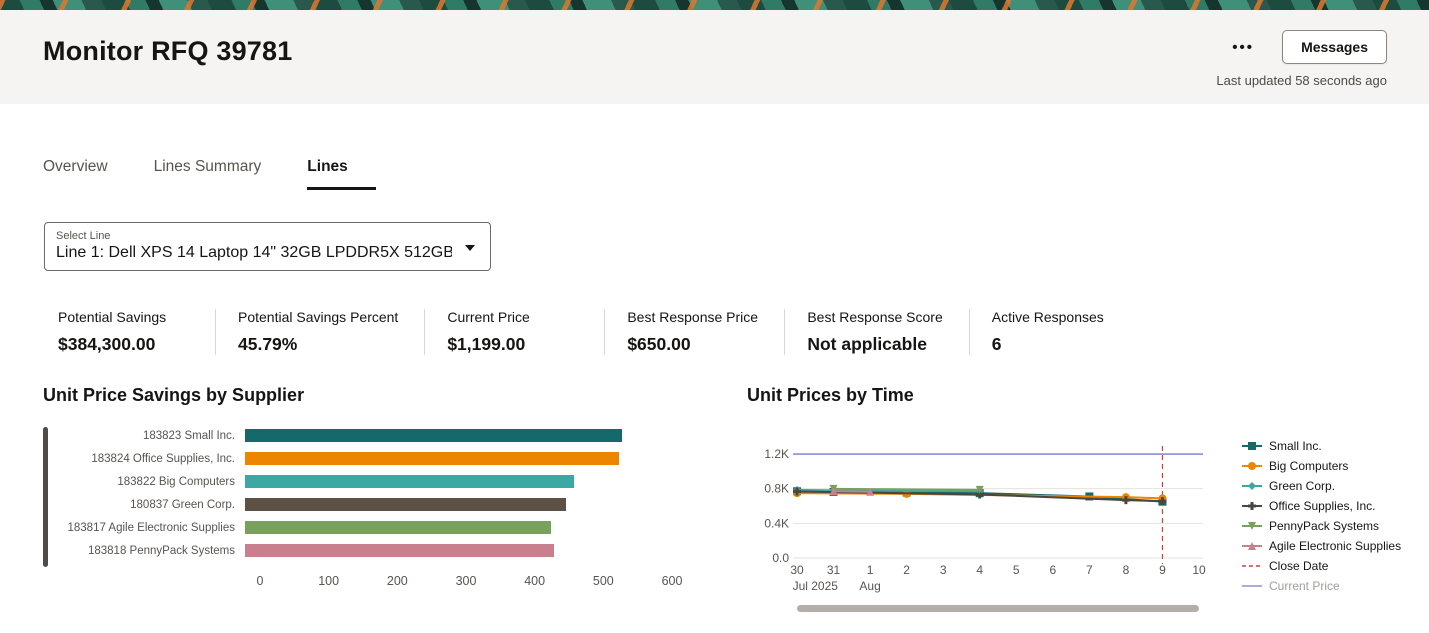 This screenshot has height=633, width=1429. I want to click on kpi-best-response-price: Best Response Price $650.00, so click(706, 332).